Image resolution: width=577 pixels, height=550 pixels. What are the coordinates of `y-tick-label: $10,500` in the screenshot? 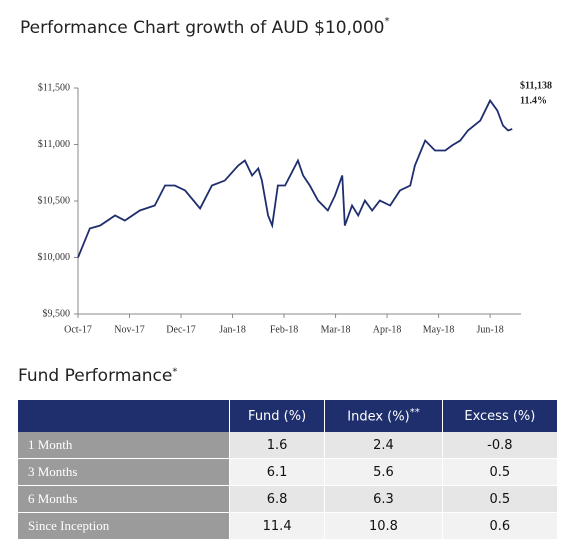 It's located at (54, 200).